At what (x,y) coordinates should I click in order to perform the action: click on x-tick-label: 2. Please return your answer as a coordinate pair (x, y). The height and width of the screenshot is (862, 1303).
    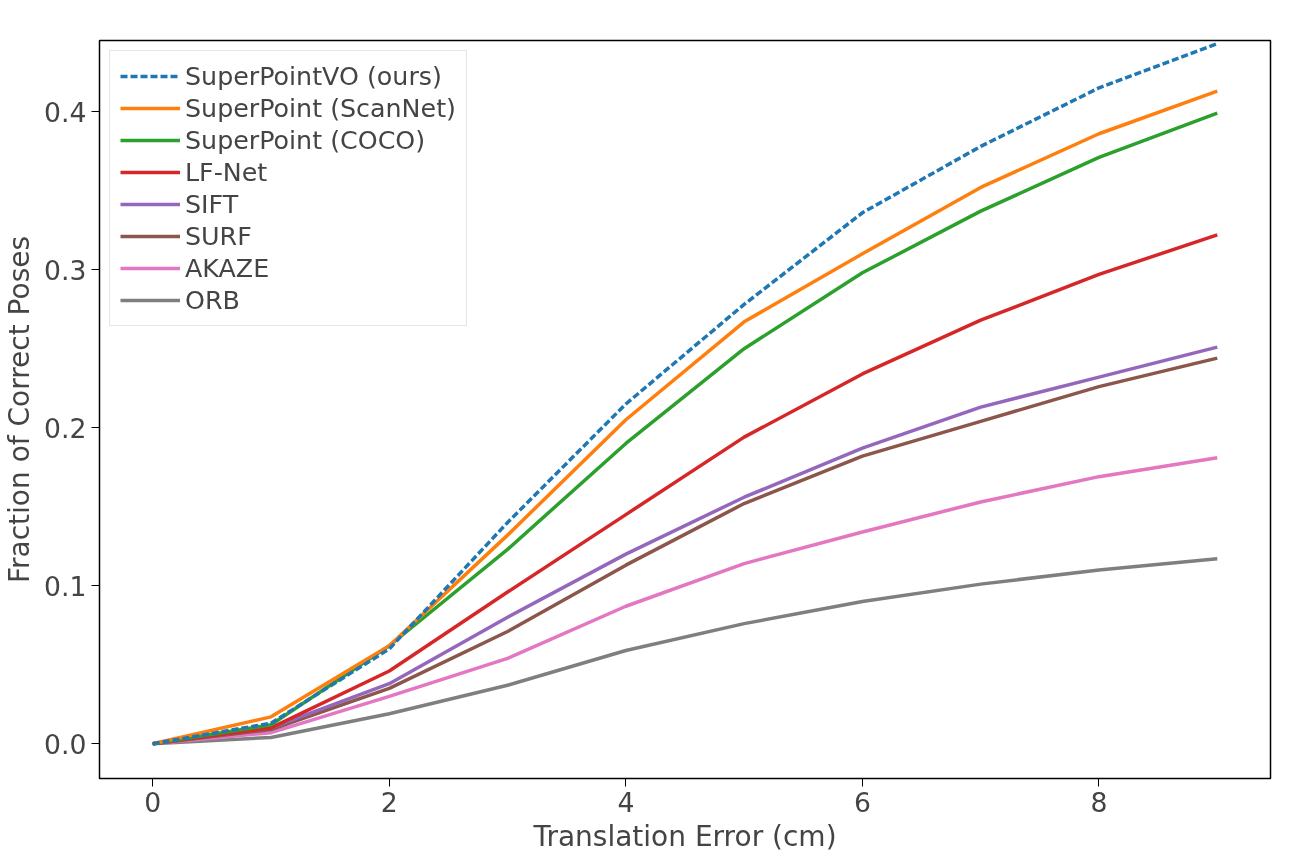
    Looking at the image, I should click on (389, 802).